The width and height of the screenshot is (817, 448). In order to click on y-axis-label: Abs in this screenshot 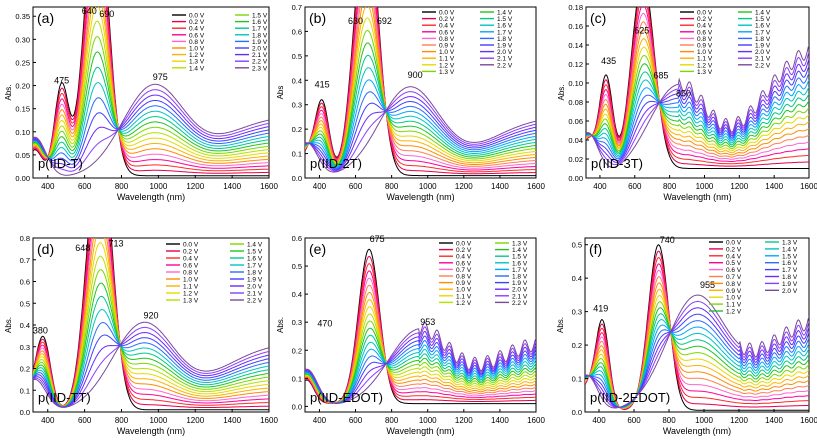, I will do `click(280, 93)`.